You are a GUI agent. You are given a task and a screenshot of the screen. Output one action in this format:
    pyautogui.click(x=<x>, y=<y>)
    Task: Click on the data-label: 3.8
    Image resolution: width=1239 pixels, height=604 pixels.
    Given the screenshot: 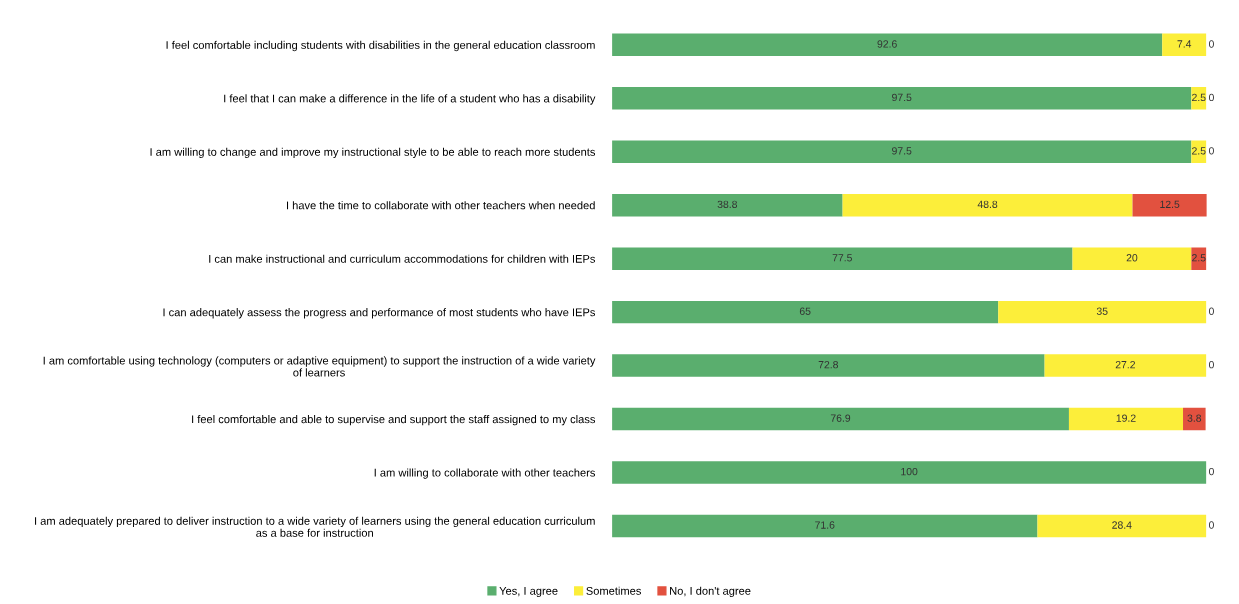 What is the action you would take?
    pyautogui.click(x=1194, y=418)
    